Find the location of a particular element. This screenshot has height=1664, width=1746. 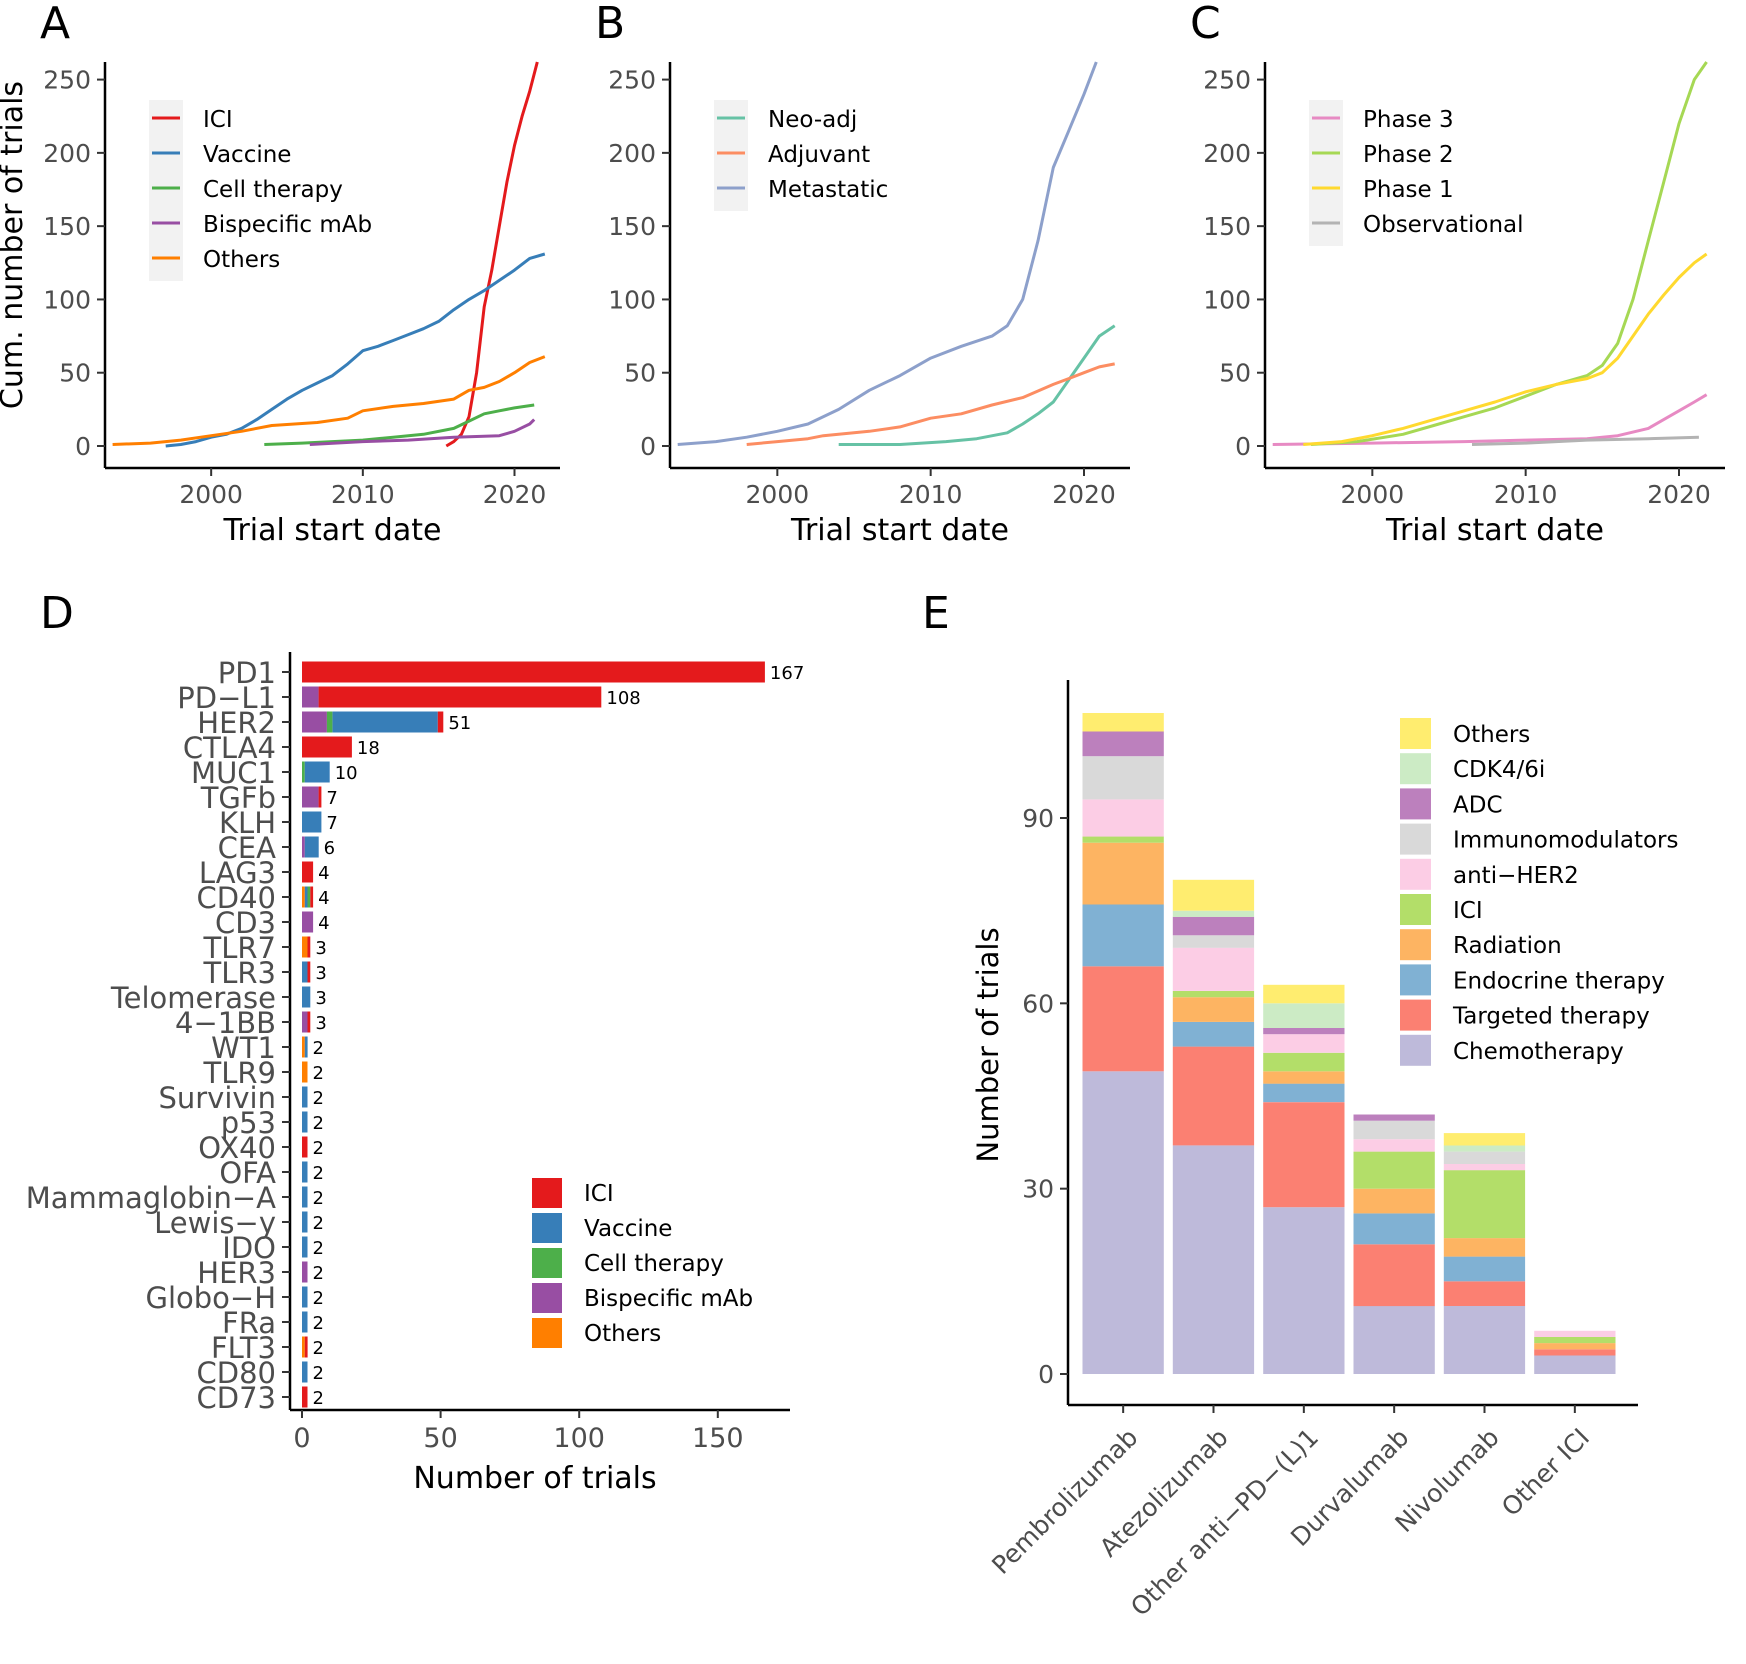

series-line-ici is located at coordinates (492, 254).